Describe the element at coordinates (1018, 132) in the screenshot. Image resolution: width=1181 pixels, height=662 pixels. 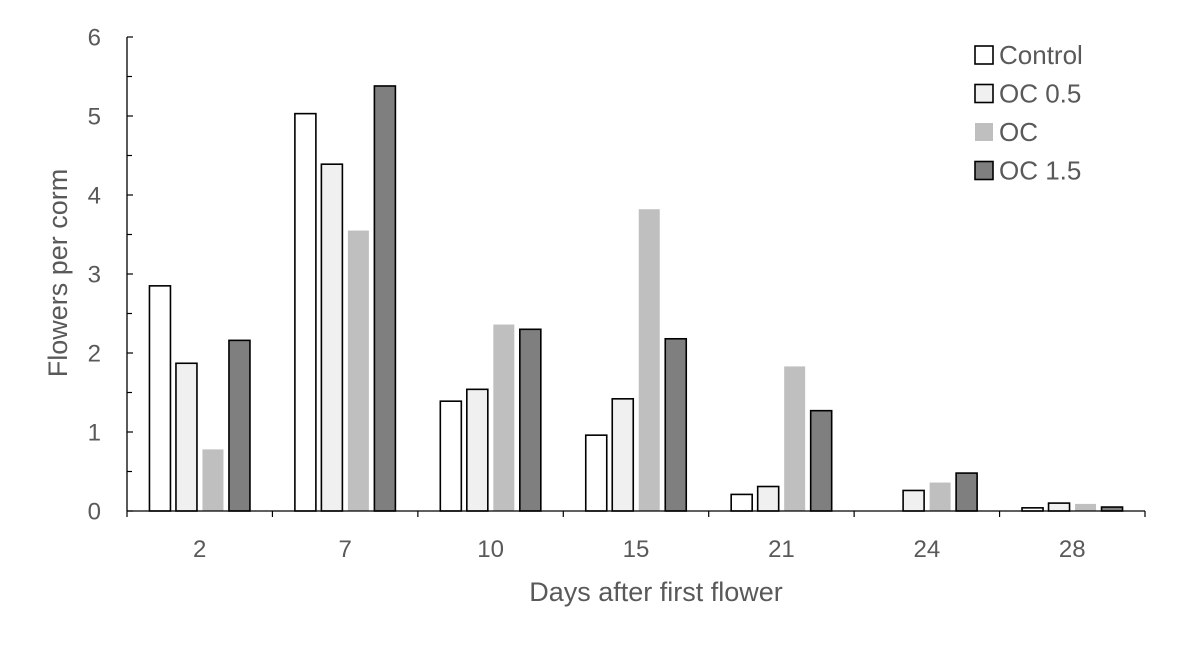
I see `legend-label-oc: OC` at that location.